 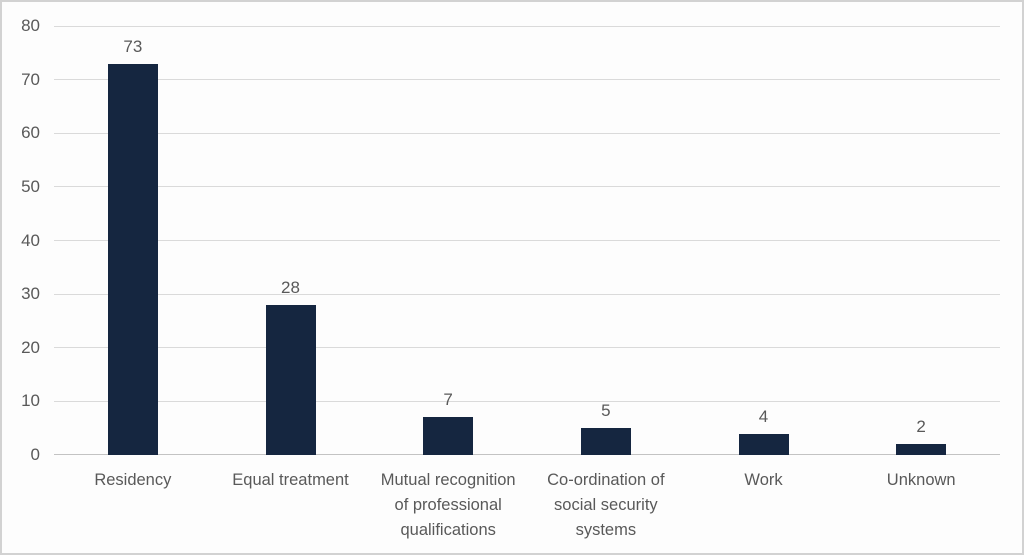 I want to click on category-label: Equal treatment, so click(x=290, y=480).